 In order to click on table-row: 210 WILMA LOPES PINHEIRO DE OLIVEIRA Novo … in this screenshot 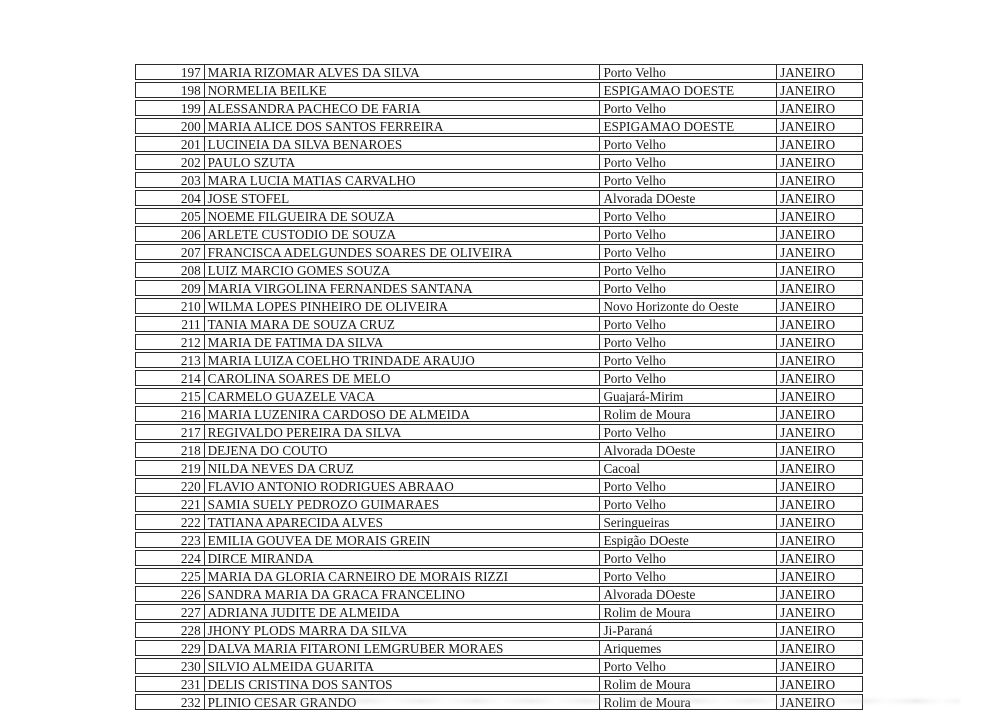, I will do `click(499, 306)`.